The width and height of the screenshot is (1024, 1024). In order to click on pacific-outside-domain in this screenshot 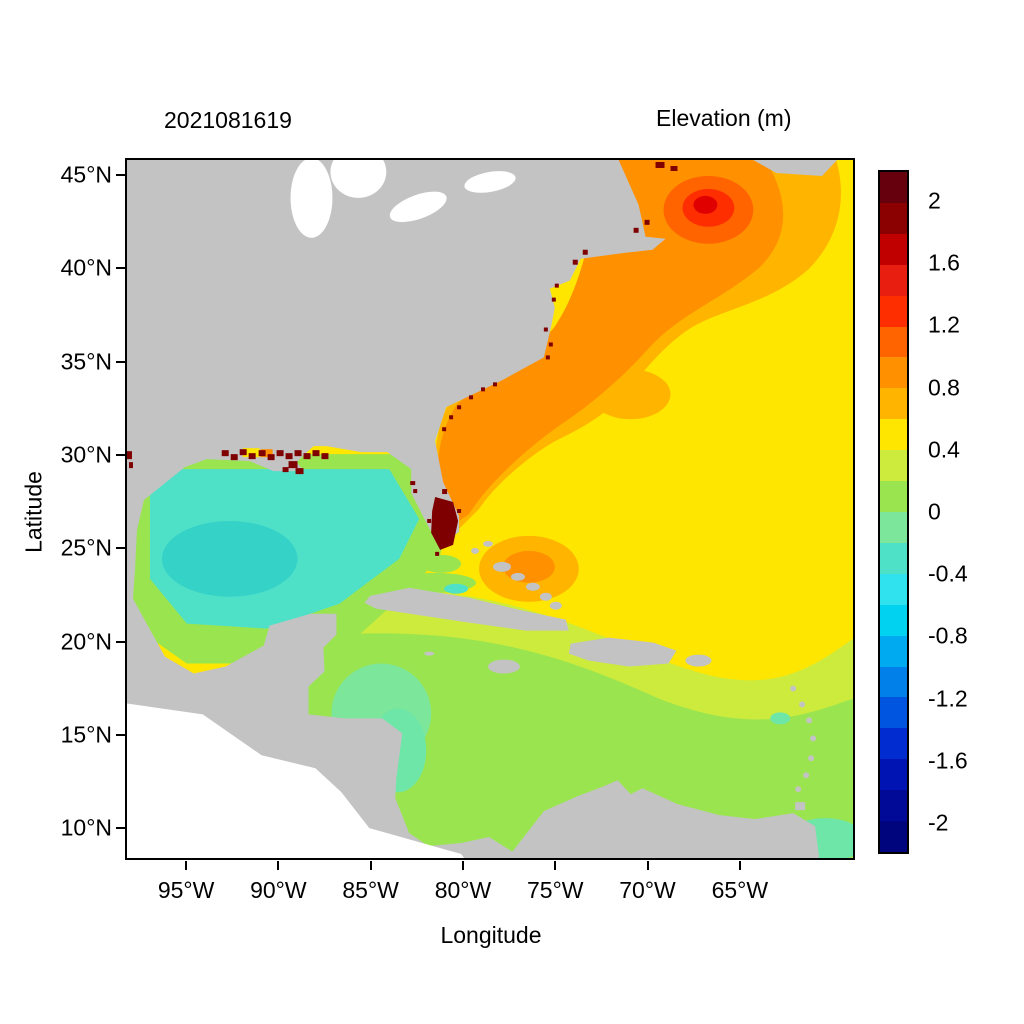, I will do `click(296, 780)`.